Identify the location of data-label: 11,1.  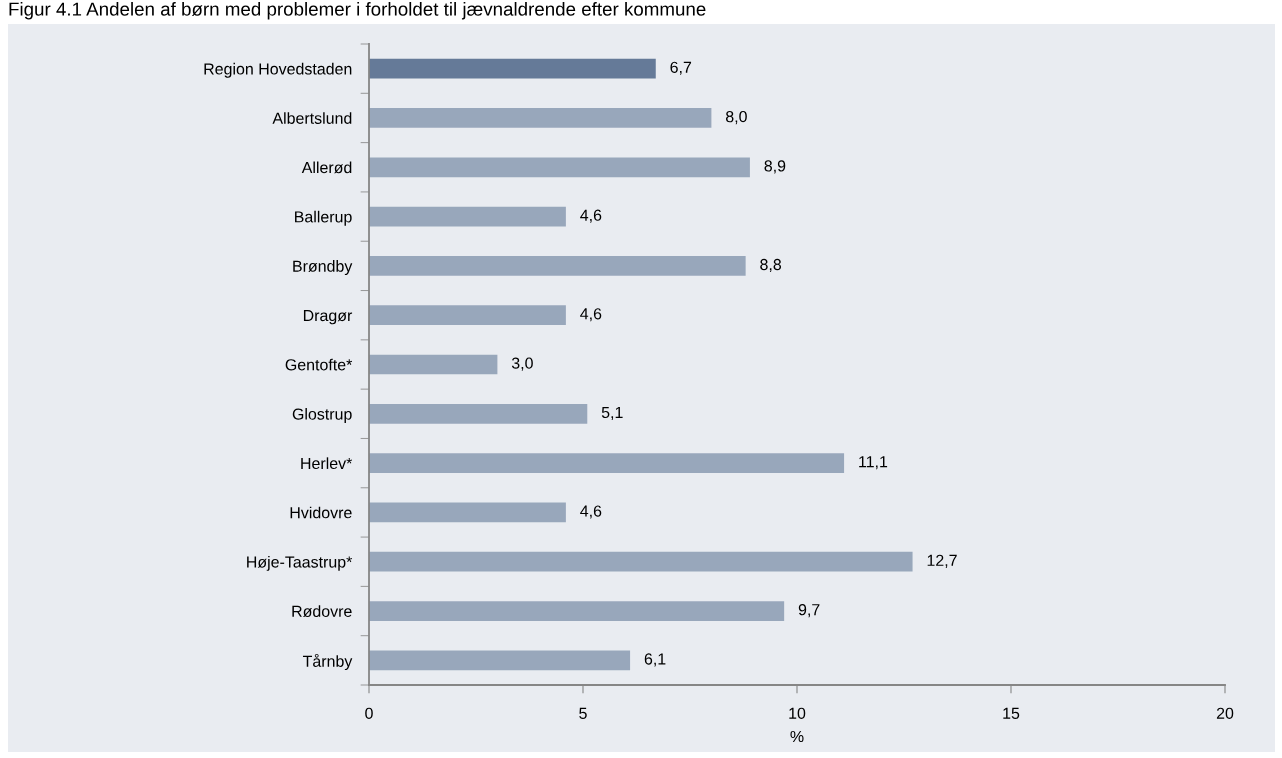
(873, 463).